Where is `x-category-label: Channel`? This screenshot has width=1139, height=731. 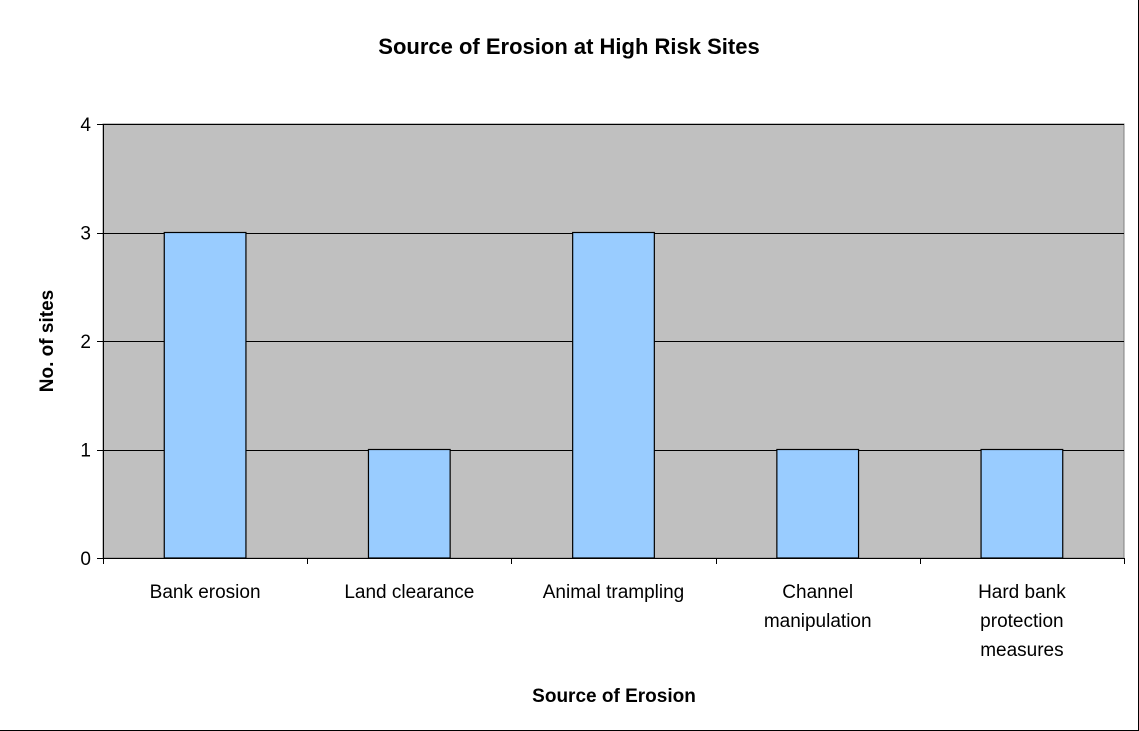 x-category-label: Channel is located at coordinates (817, 592).